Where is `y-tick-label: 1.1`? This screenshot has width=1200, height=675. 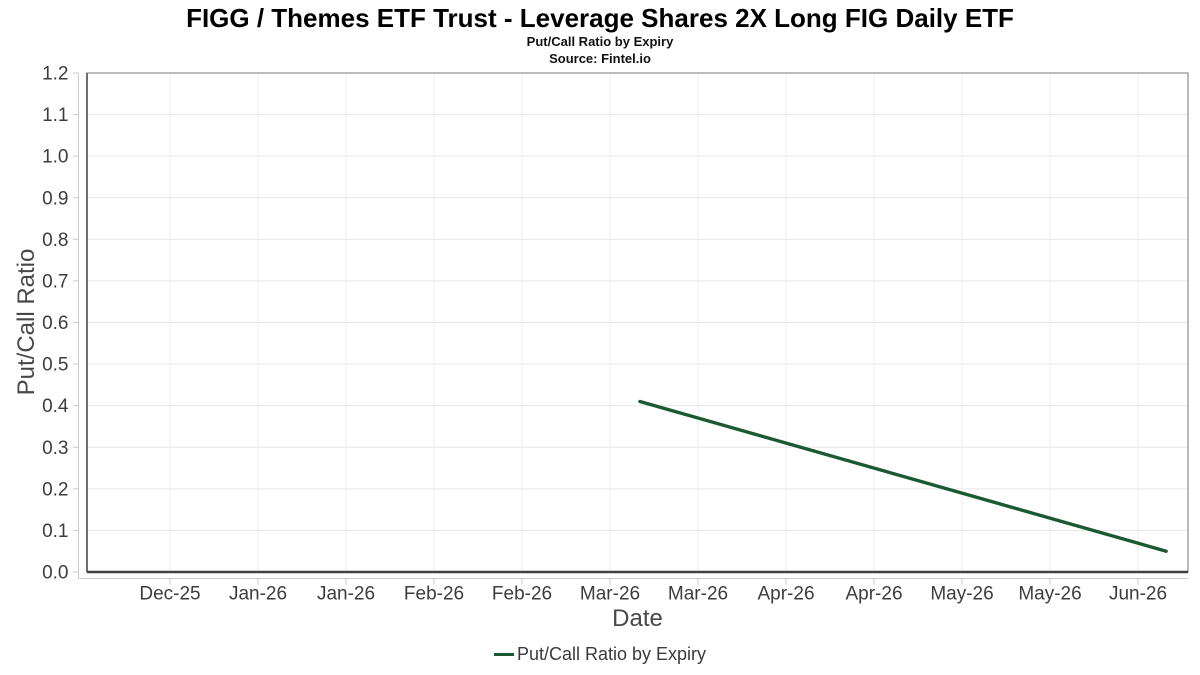 y-tick-label: 1.1 is located at coordinates (55, 115).